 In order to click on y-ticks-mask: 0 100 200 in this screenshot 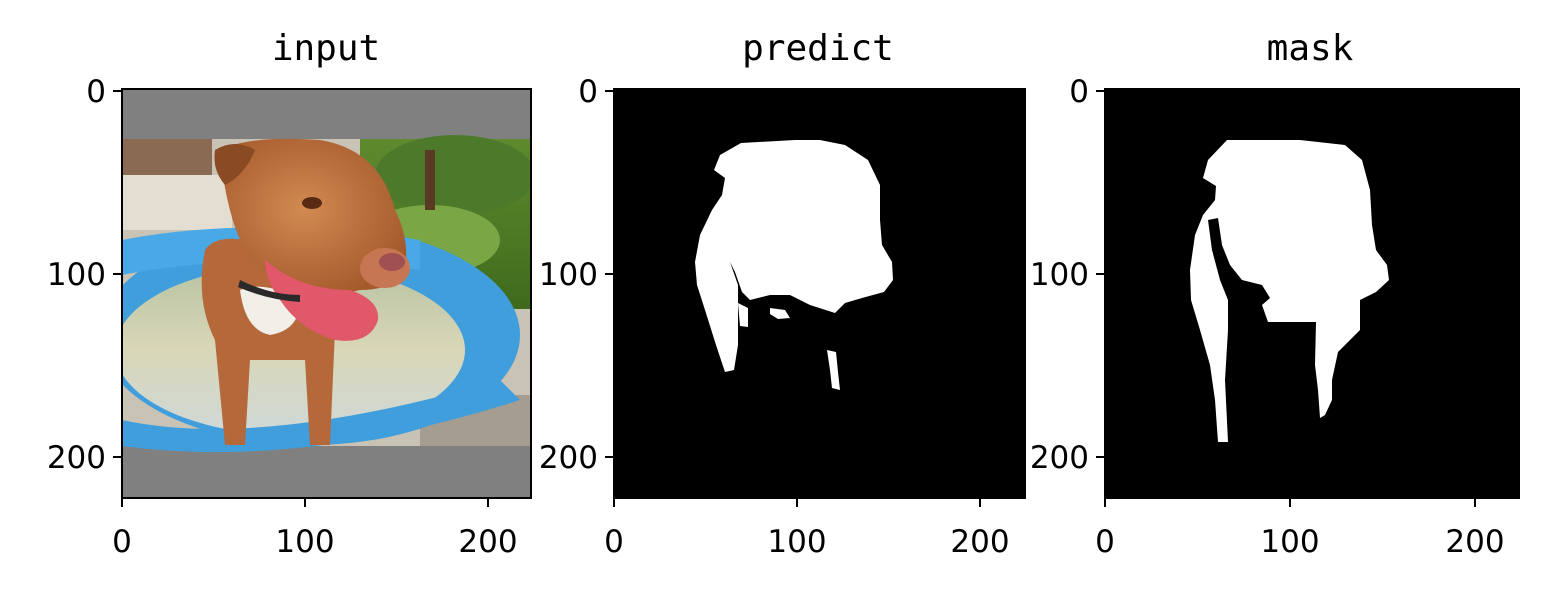, I will do `click(1067, 275)`.